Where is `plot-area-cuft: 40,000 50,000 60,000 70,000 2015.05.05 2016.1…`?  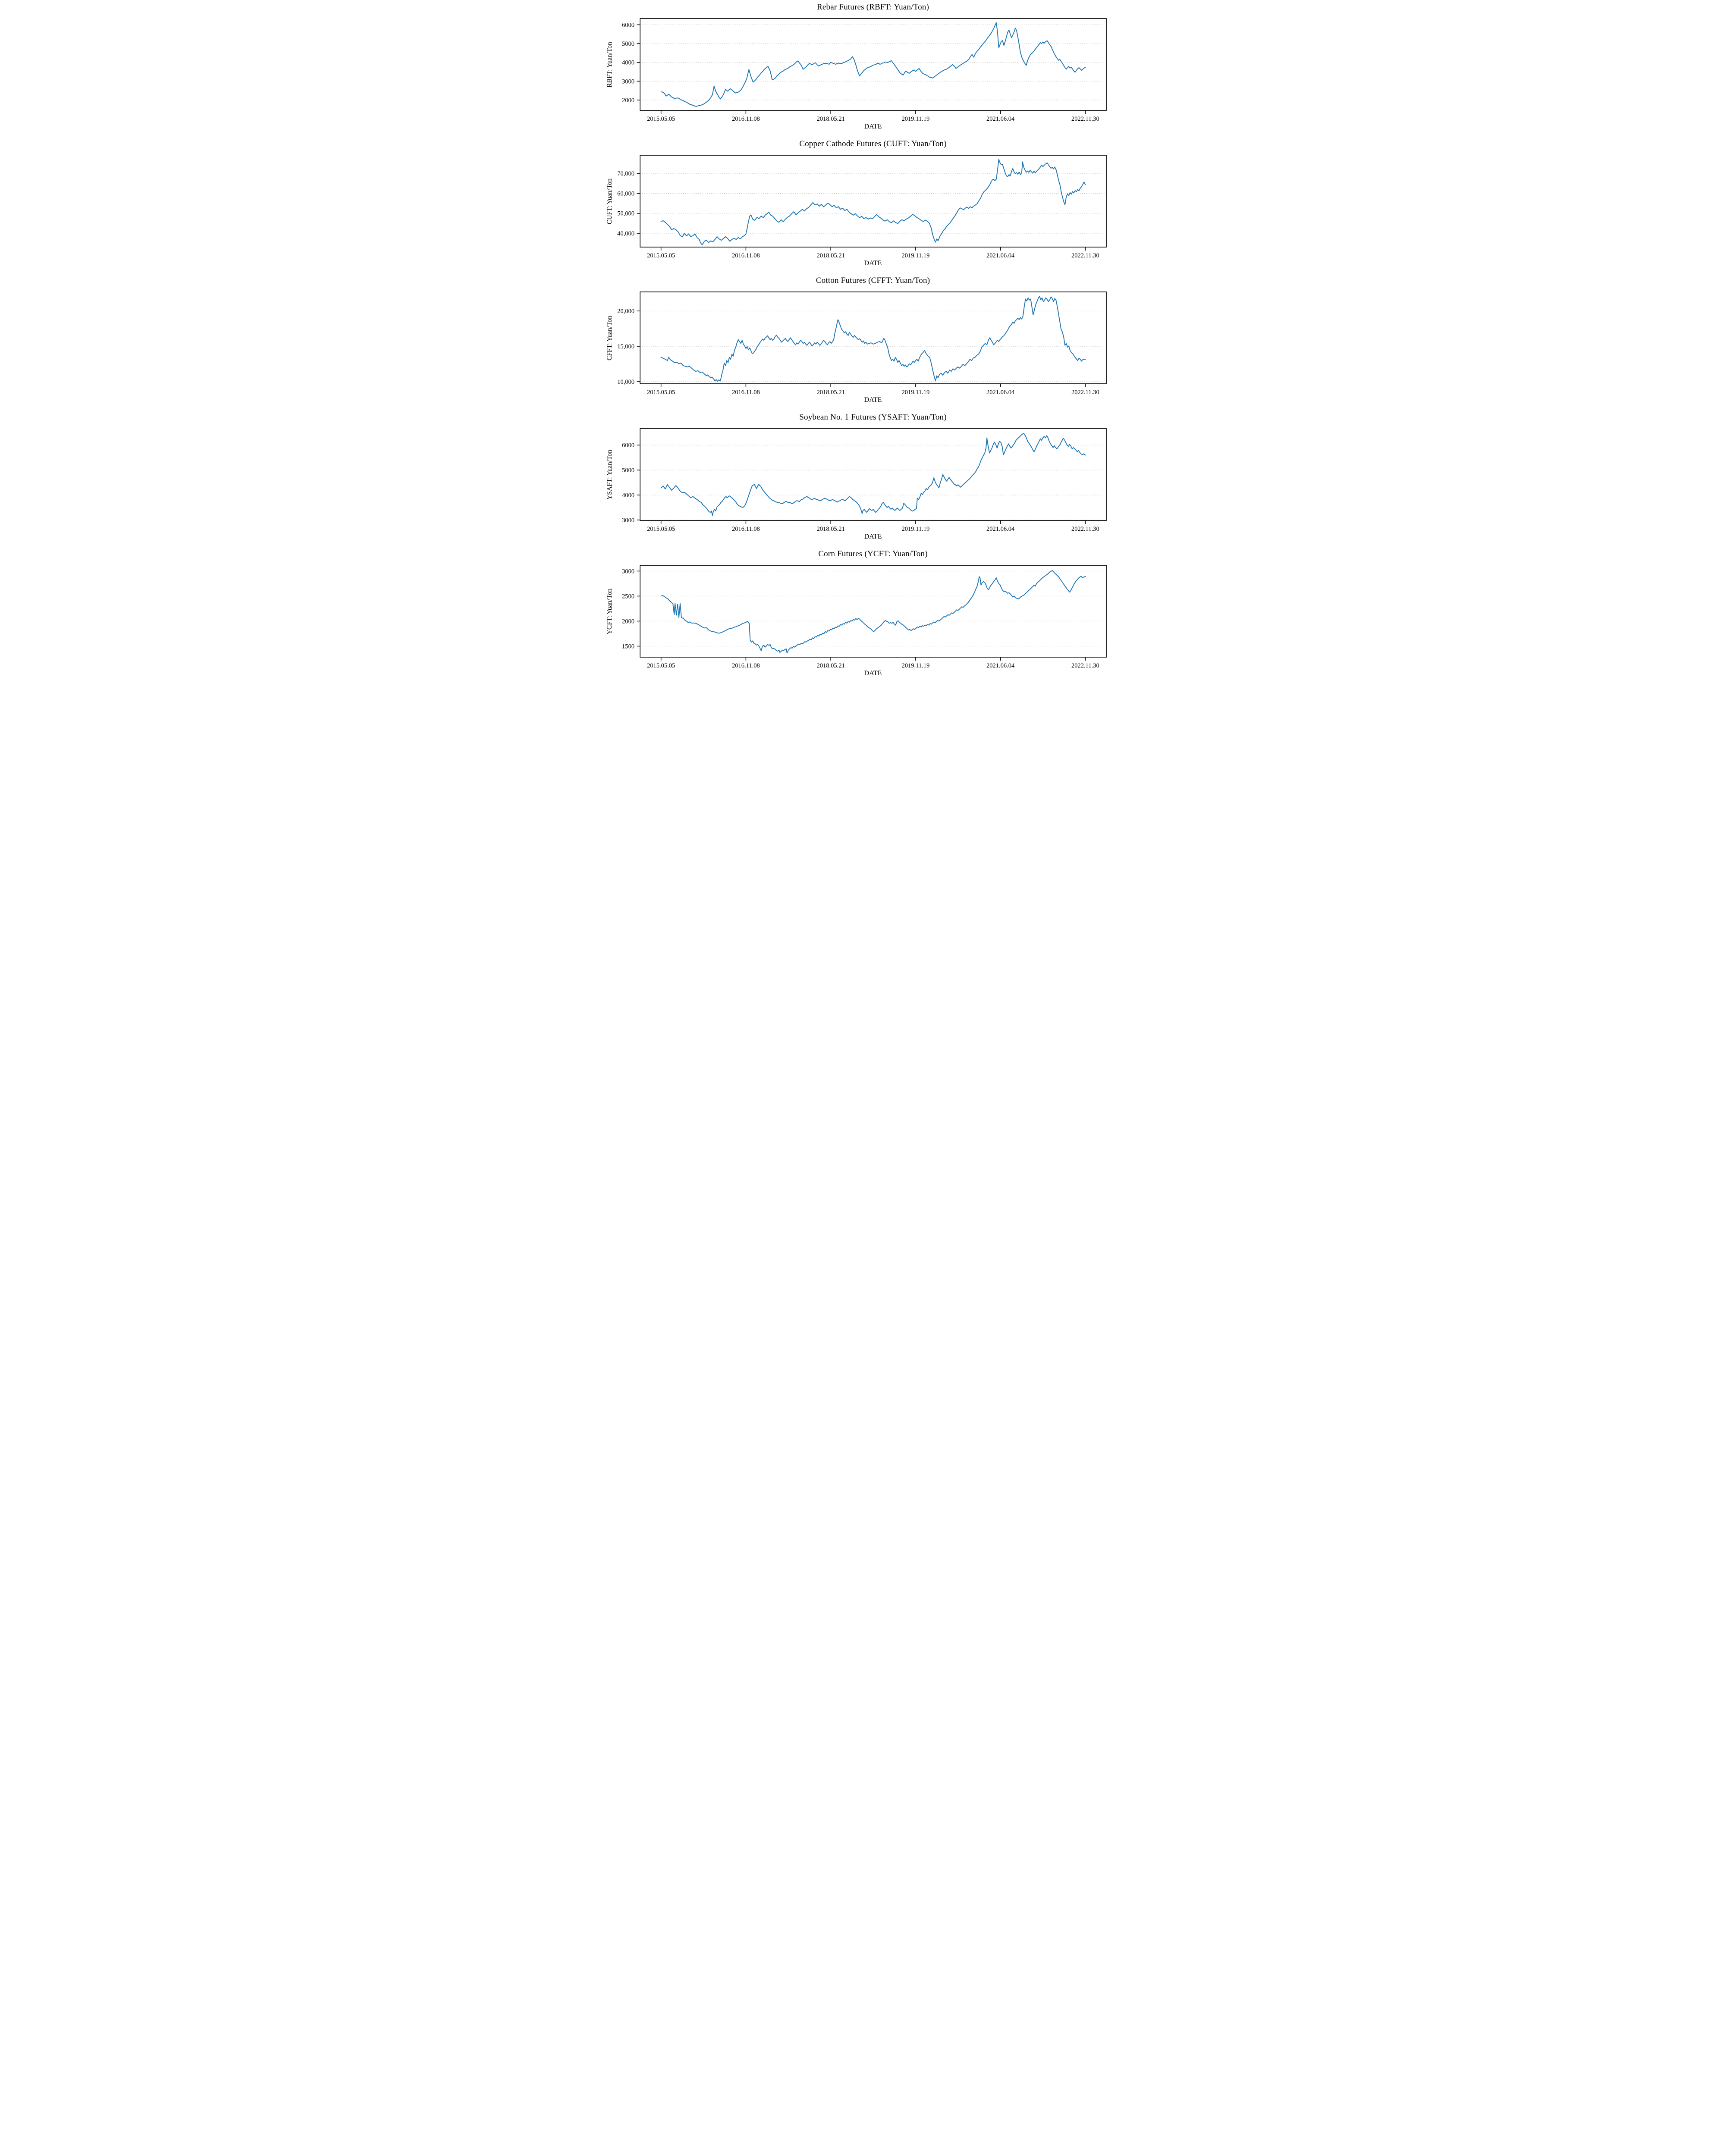 plot-area-cuft: 40,000 50,000 60,000 70,000 2015.05.05 2016.1… is located at coordinates (862, 207).